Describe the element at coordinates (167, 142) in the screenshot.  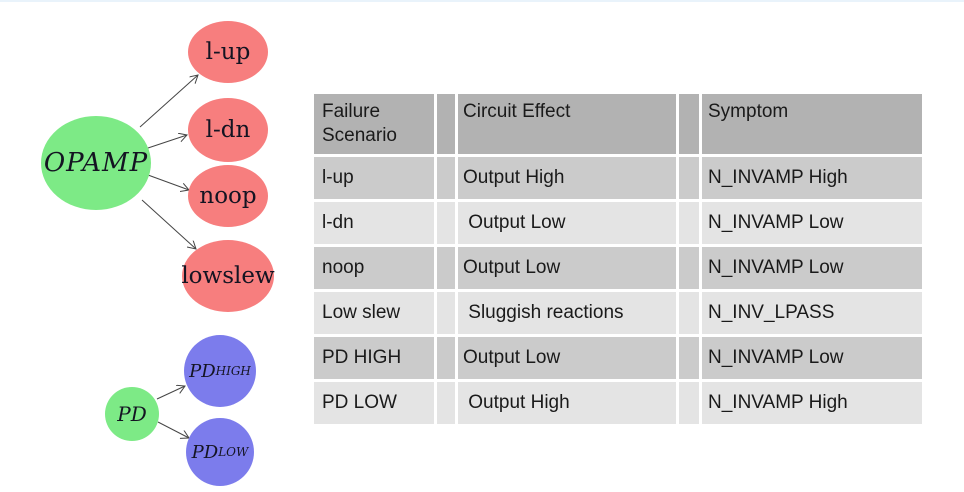
I see `arrow-opamp-ldn` at that location.